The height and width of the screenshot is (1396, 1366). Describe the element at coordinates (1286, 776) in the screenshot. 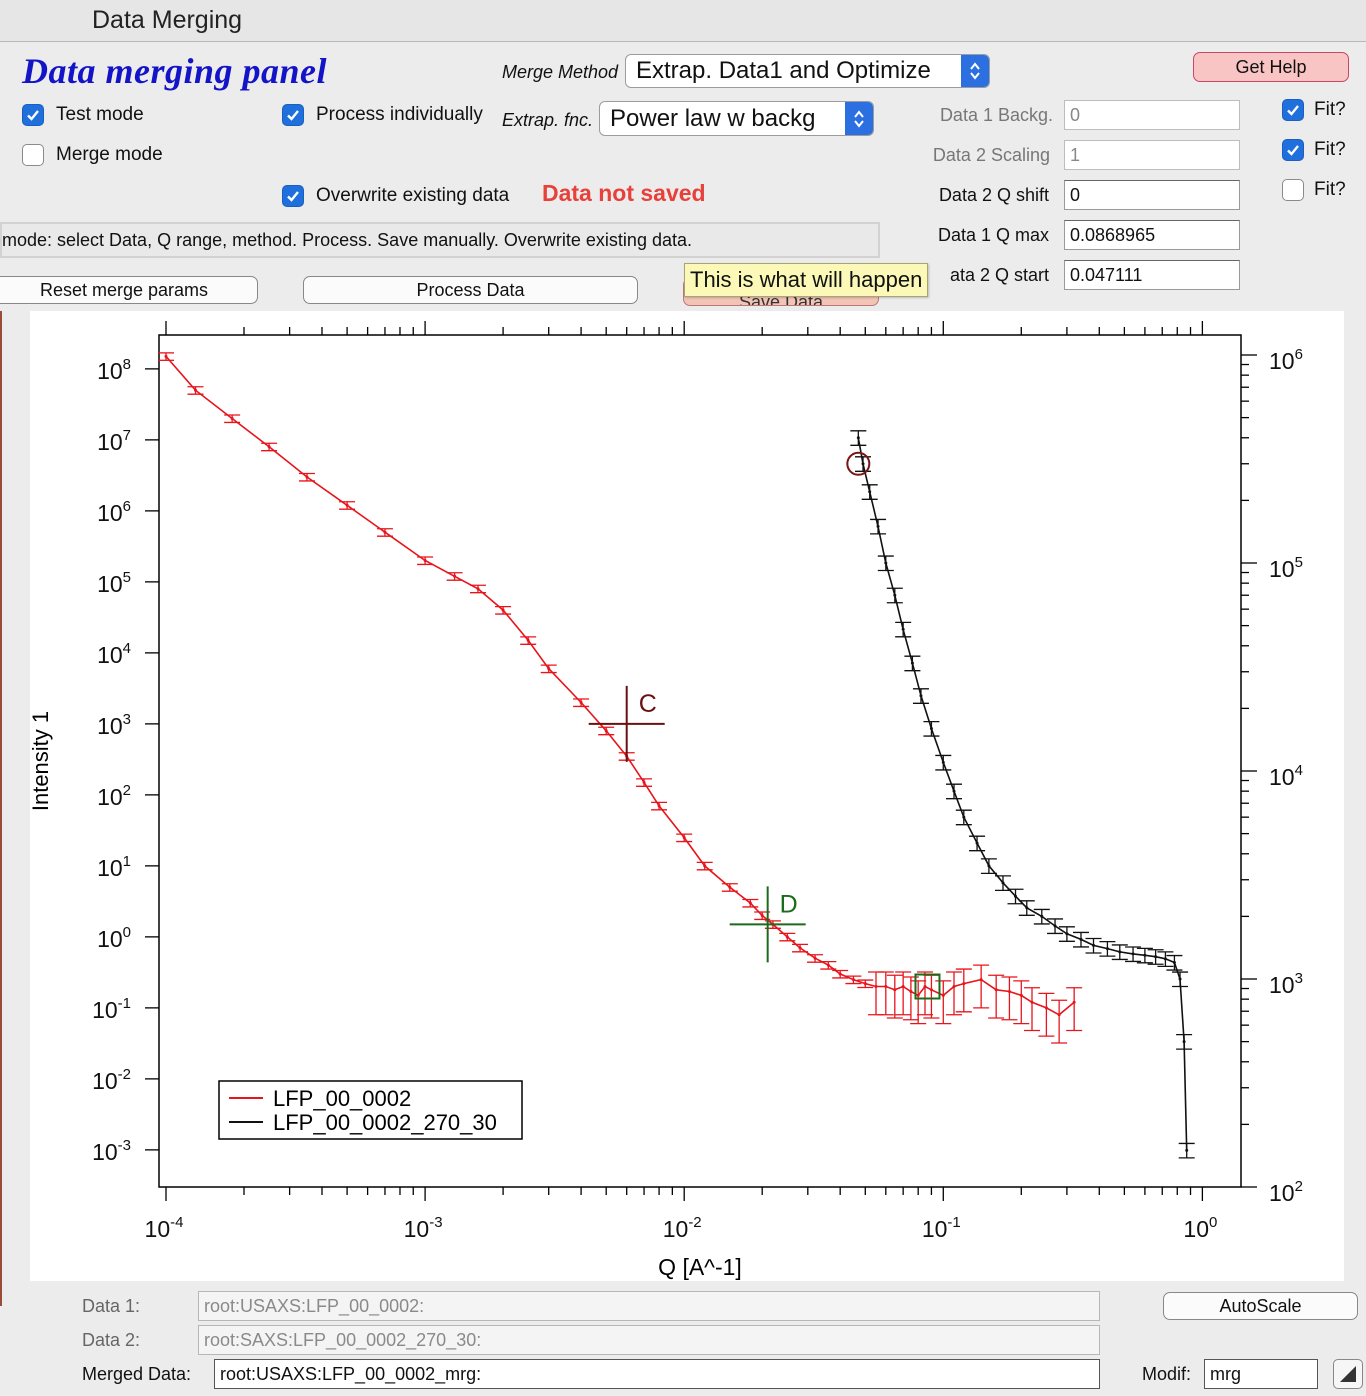

I see `y-right-tick-label: 10⁴` at that location.